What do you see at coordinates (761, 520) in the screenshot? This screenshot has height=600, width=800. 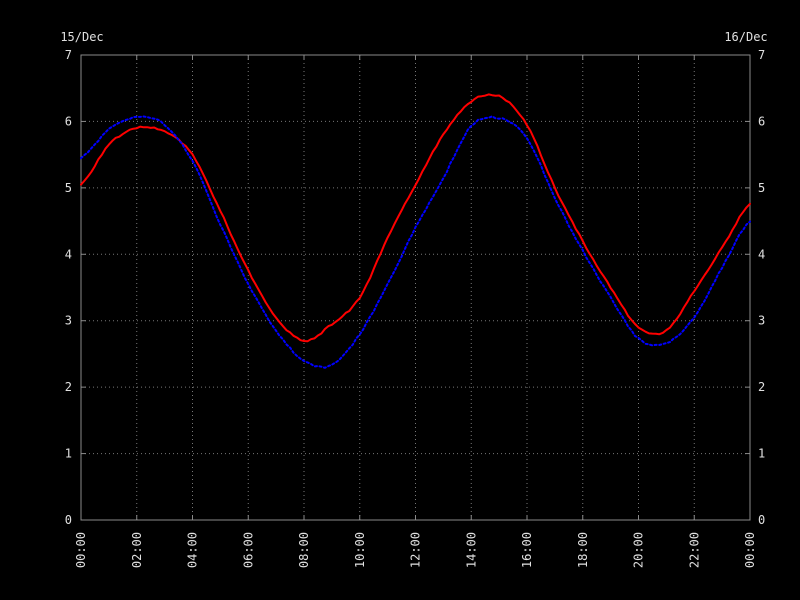 I see `y-tick-label-right: 0` at bounding box center [761, 520].